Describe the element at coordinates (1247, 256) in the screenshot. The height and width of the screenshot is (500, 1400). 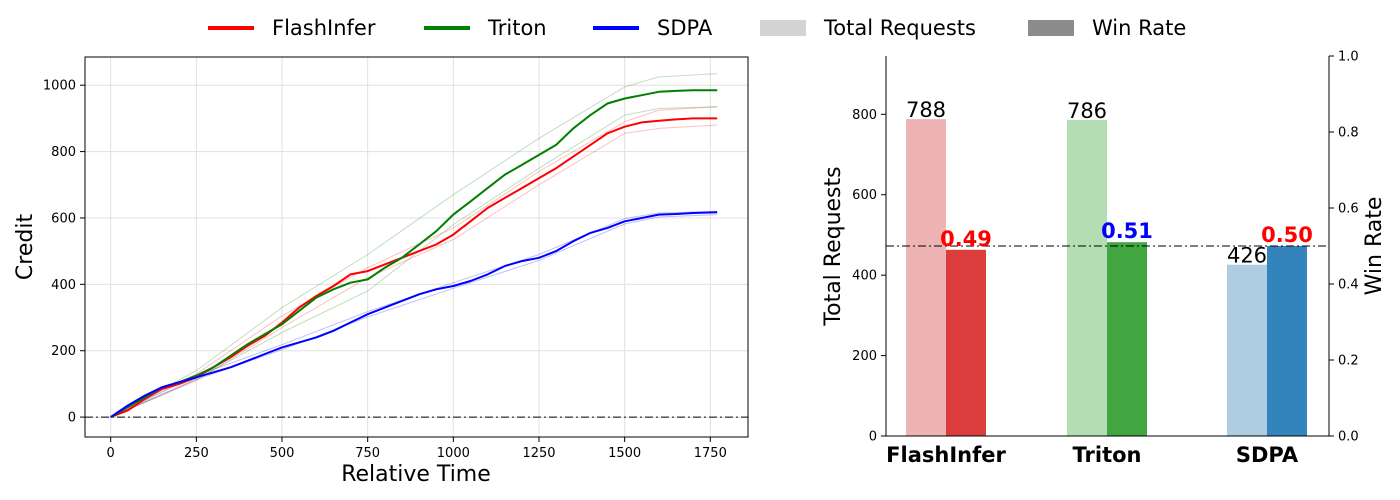
I see `sdpa-total-requests-label: 426` at that location.